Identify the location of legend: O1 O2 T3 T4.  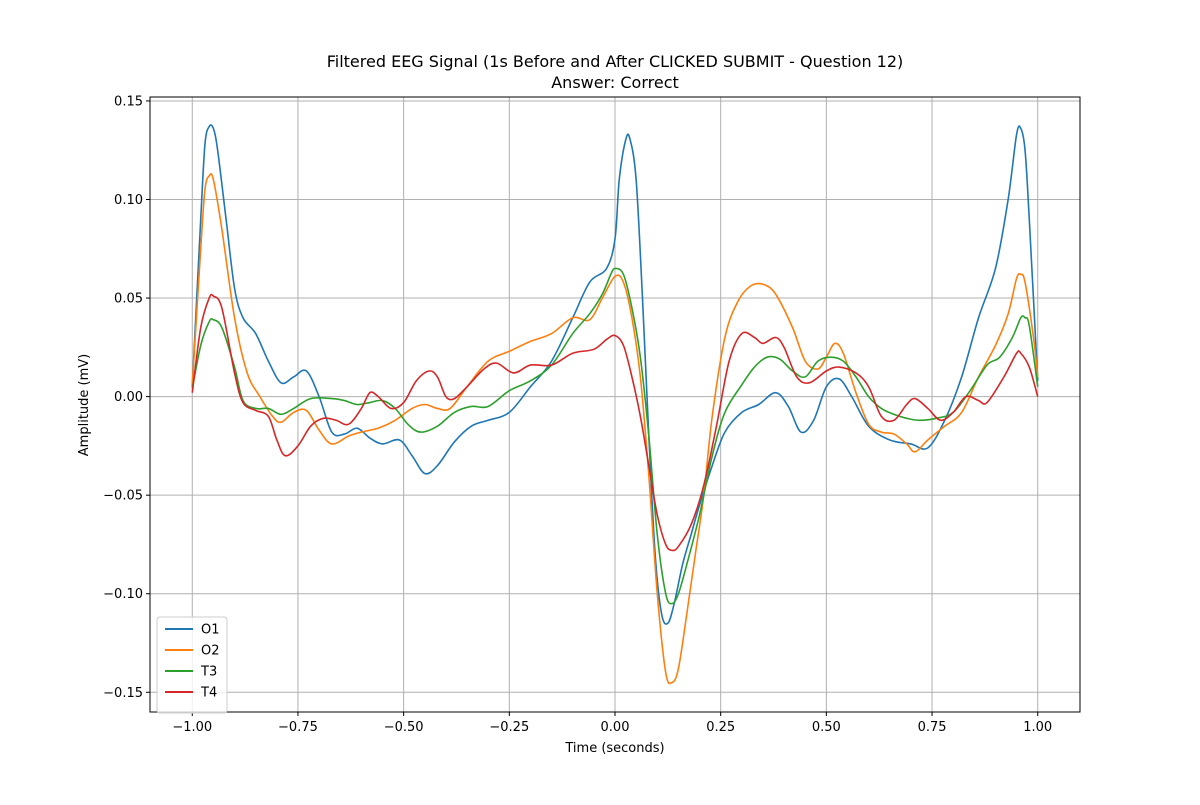
(192, 665).